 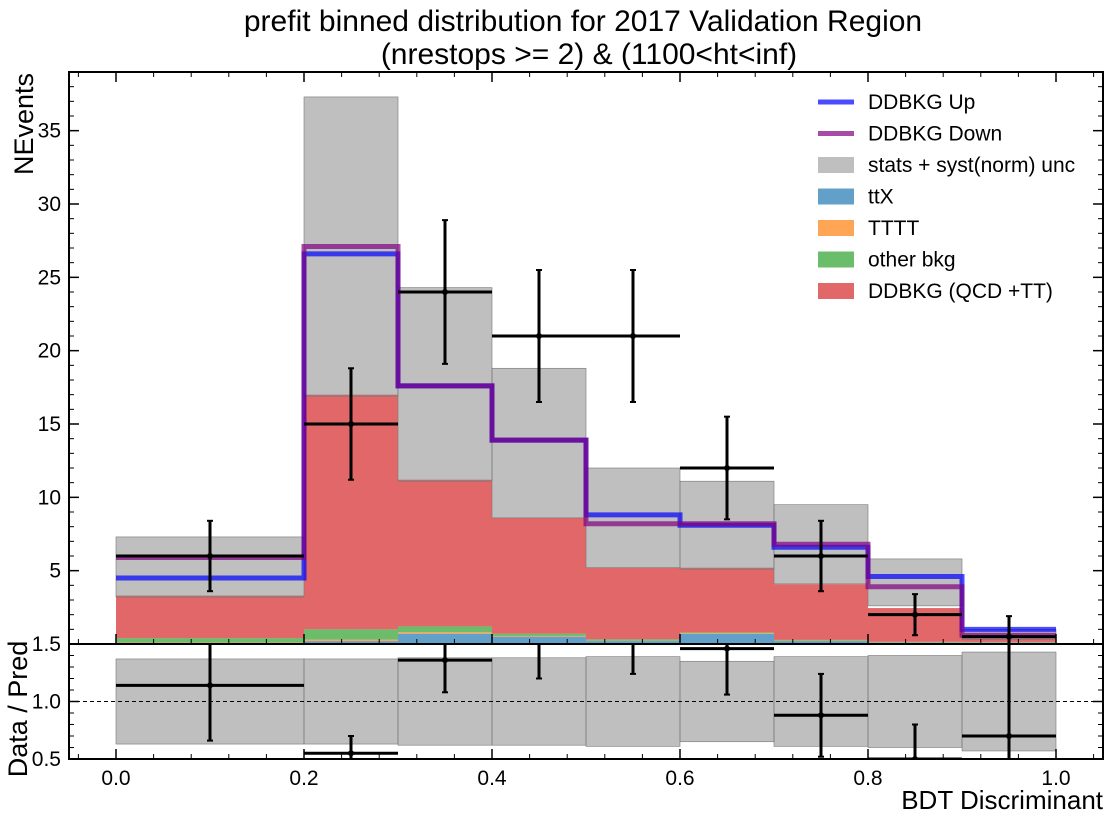 I want to click on y-tick-label-top-4: 25, so click(x=49, y=277).